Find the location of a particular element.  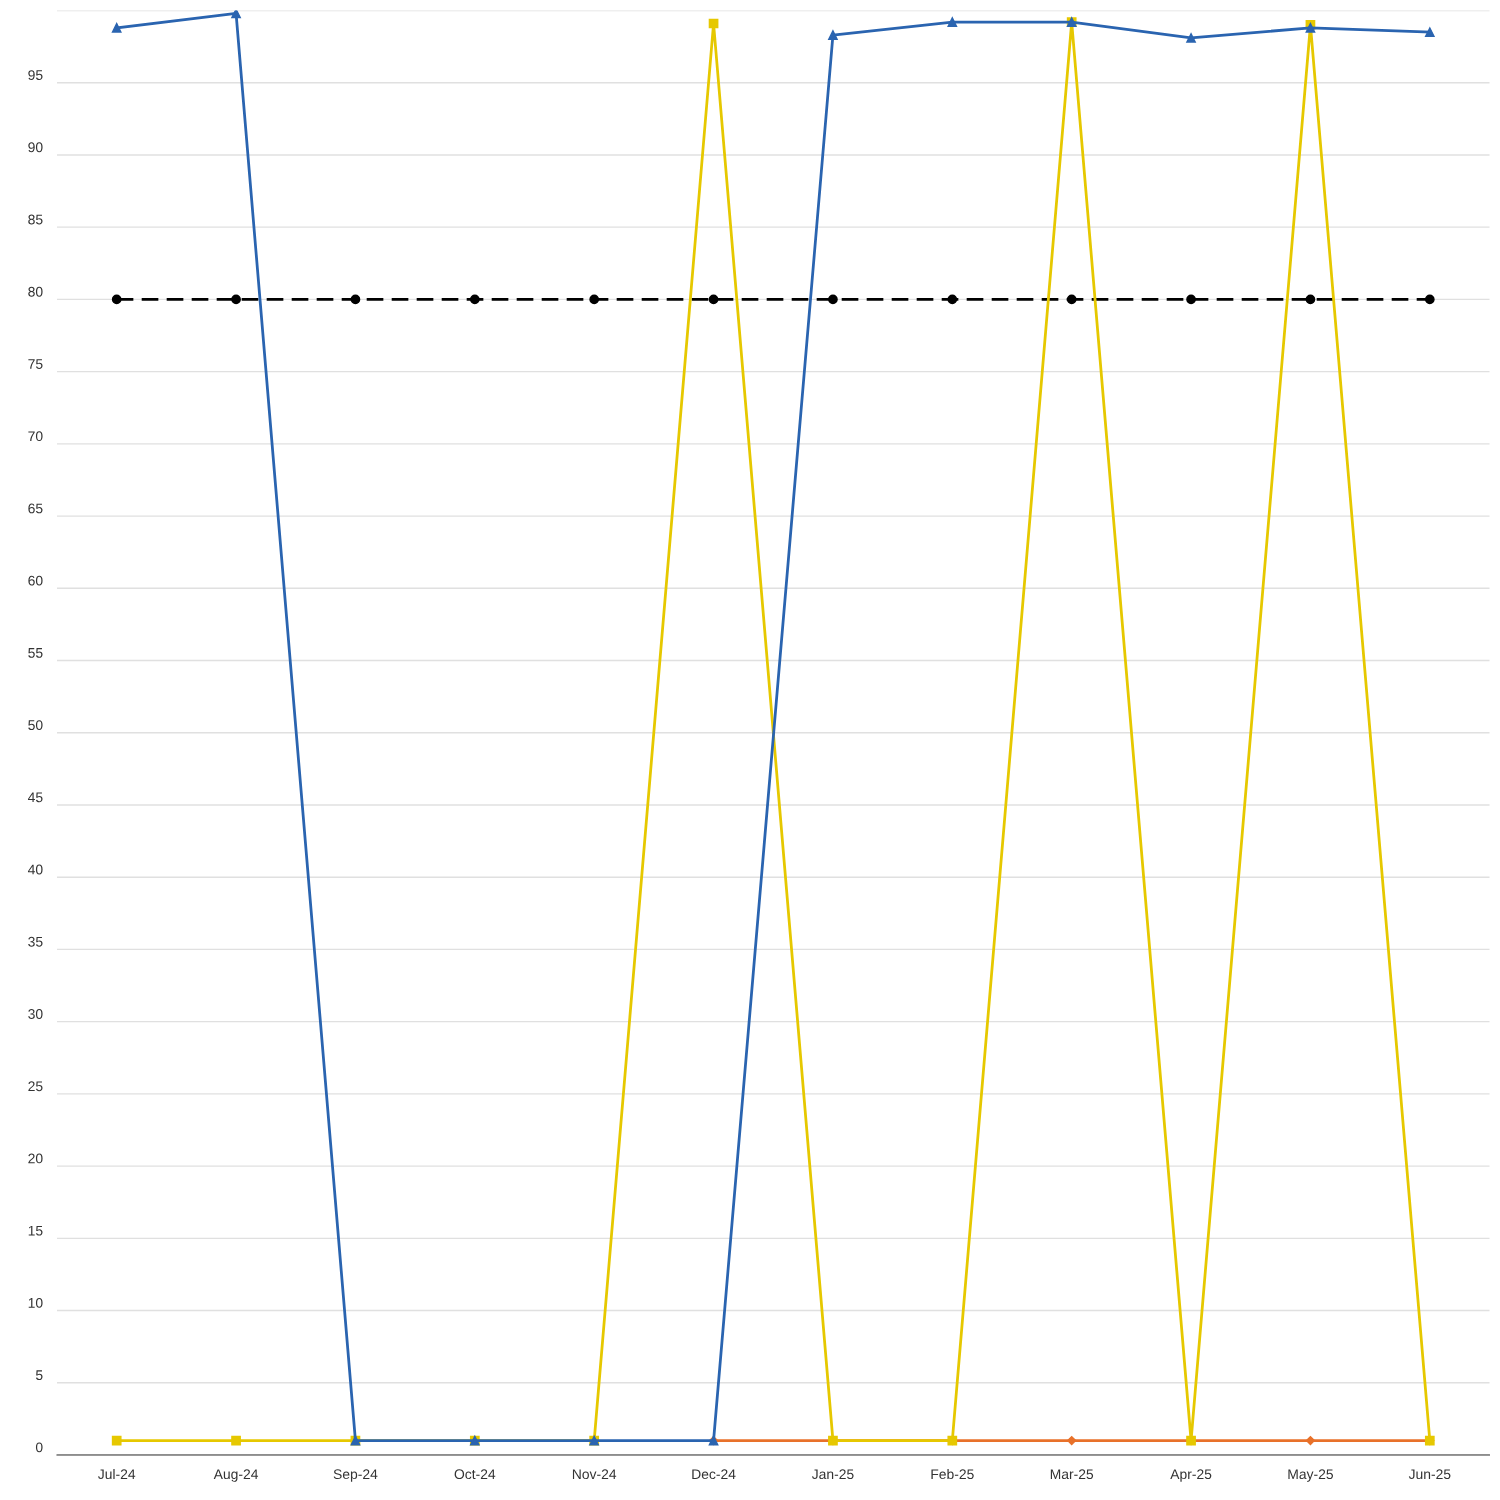

x-tick-label: Jul-24 is located at coordinates (116, 1474).